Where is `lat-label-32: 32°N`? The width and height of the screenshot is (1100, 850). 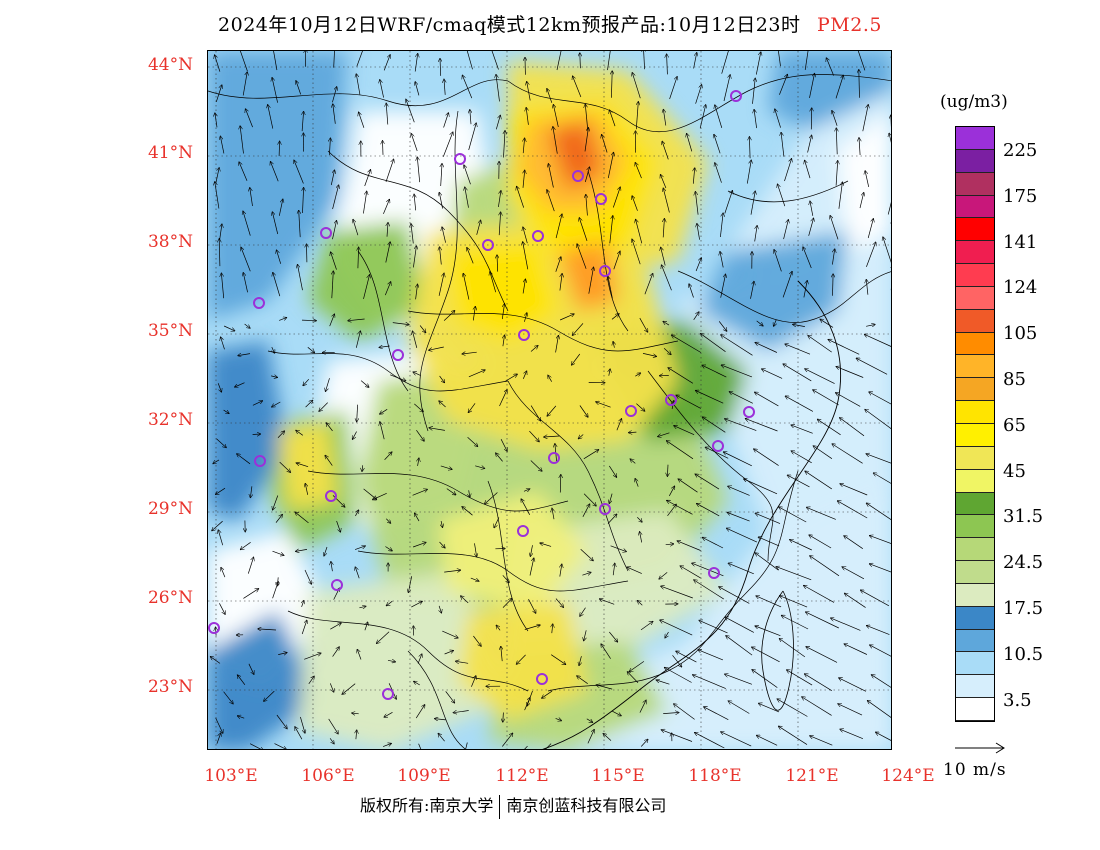
lat-label-32: 32°N is located at coordinates (170, 420).